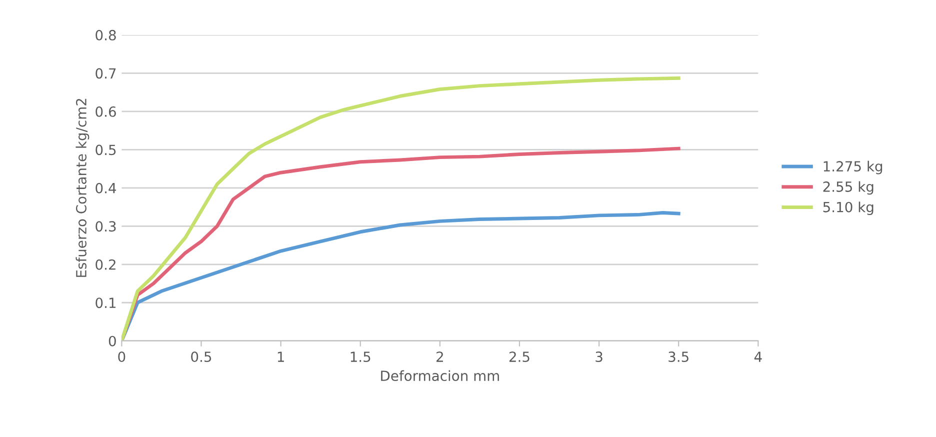 This screenshot has height=437, width=936. What do you see at coordinates (360, 357) in the screenshot?
I see `x-tick-label: 1.5` at bounding box center [360, 357].